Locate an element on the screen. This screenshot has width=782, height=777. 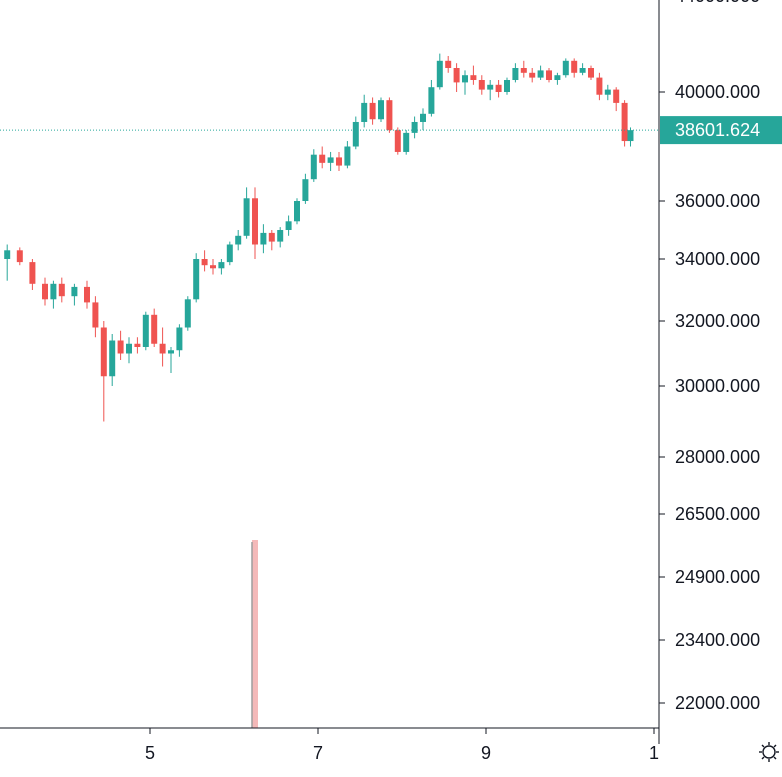
last-price-label: 38601.624 is located at coordinates (717, 130).